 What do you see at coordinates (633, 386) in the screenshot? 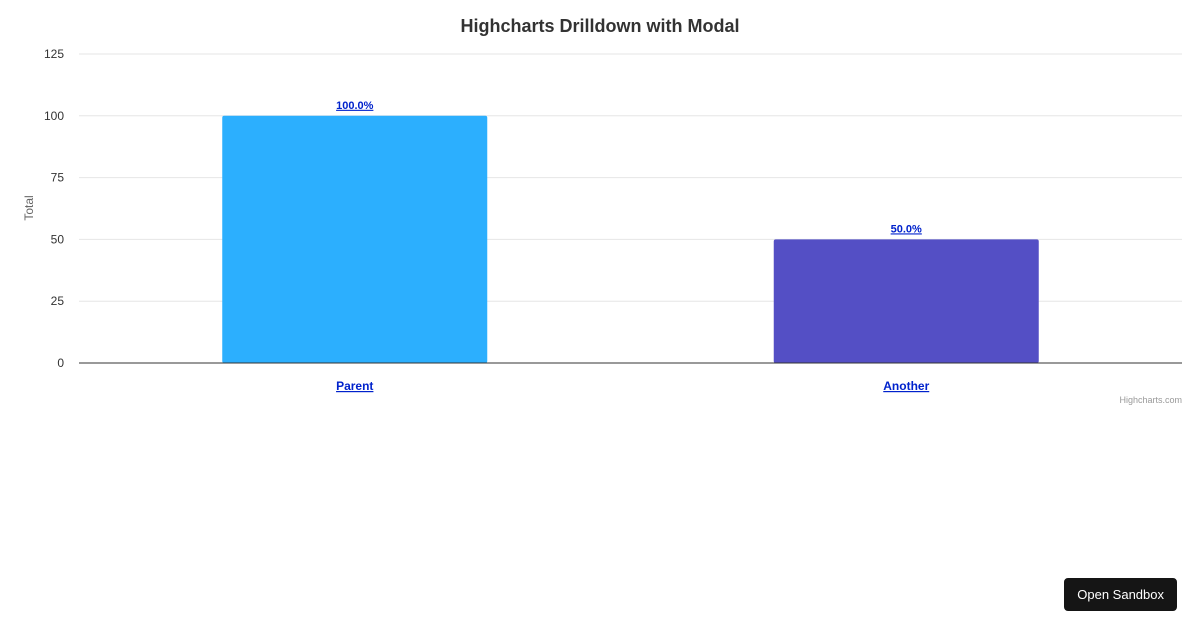
I see `x-axis-categories: Parent Another` at bounding box center [633, 386].